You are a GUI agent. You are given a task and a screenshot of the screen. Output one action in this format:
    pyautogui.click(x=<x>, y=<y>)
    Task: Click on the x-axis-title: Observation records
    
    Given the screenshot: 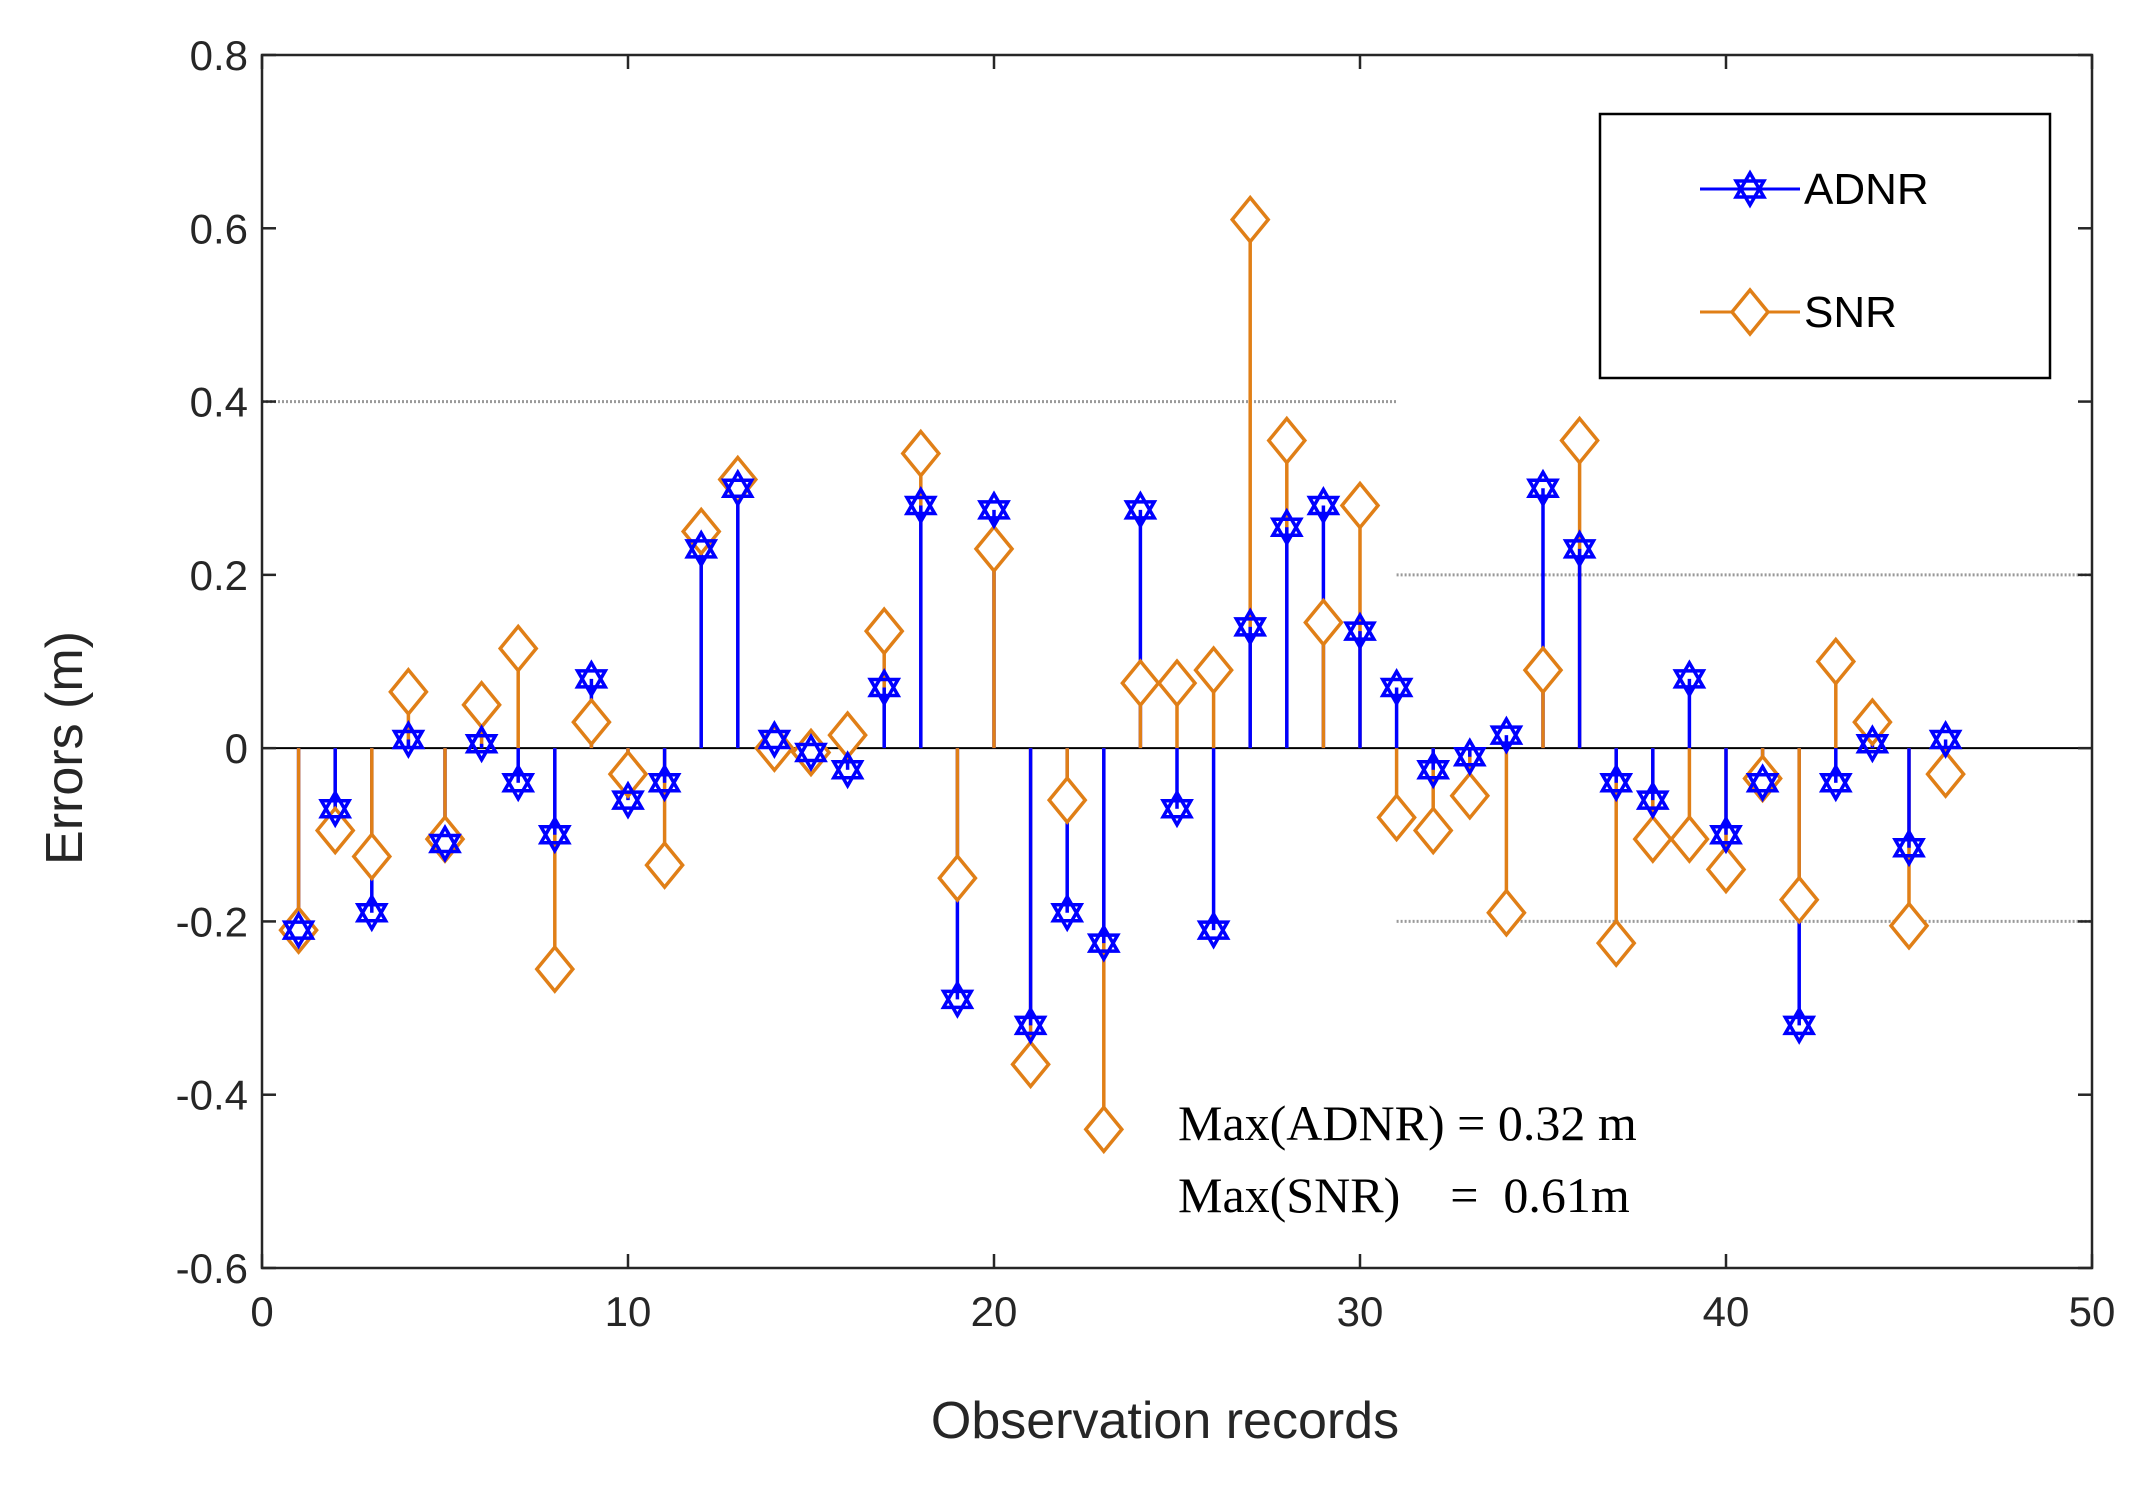 What is the action you would take?
    pyautogui.click(x=1165, y=1421)
    